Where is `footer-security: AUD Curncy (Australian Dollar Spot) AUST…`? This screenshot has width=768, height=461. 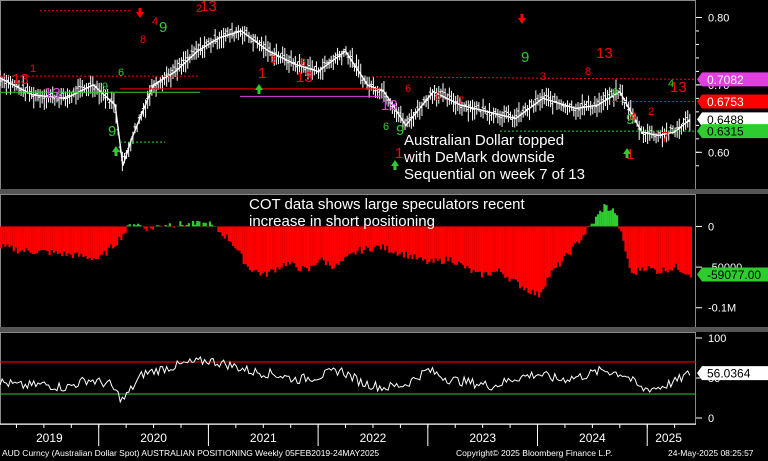
footer-security: AUD Curncy (Australian Dollar Spot) AUST… is located at coordinates (191, 453).